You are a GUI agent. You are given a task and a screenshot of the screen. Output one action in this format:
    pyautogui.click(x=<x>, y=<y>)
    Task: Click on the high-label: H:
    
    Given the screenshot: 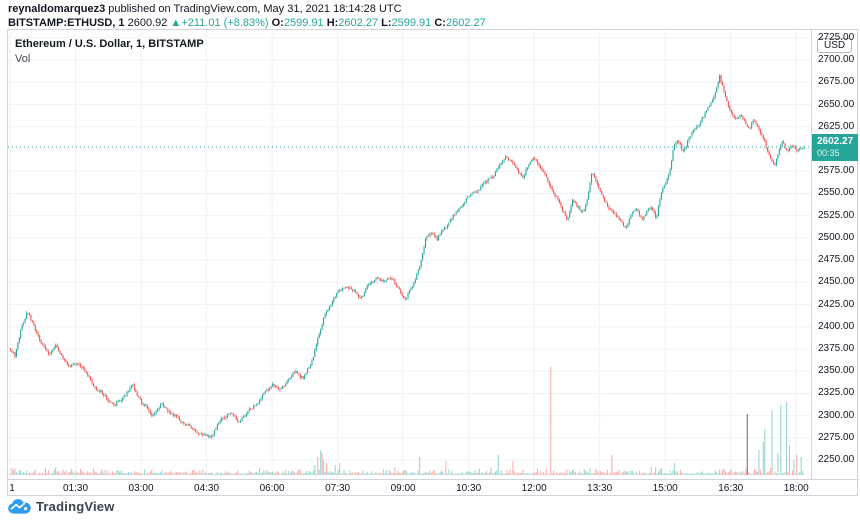 What is the action you would take?
    pyautogui.click(x=332, y=23)
    